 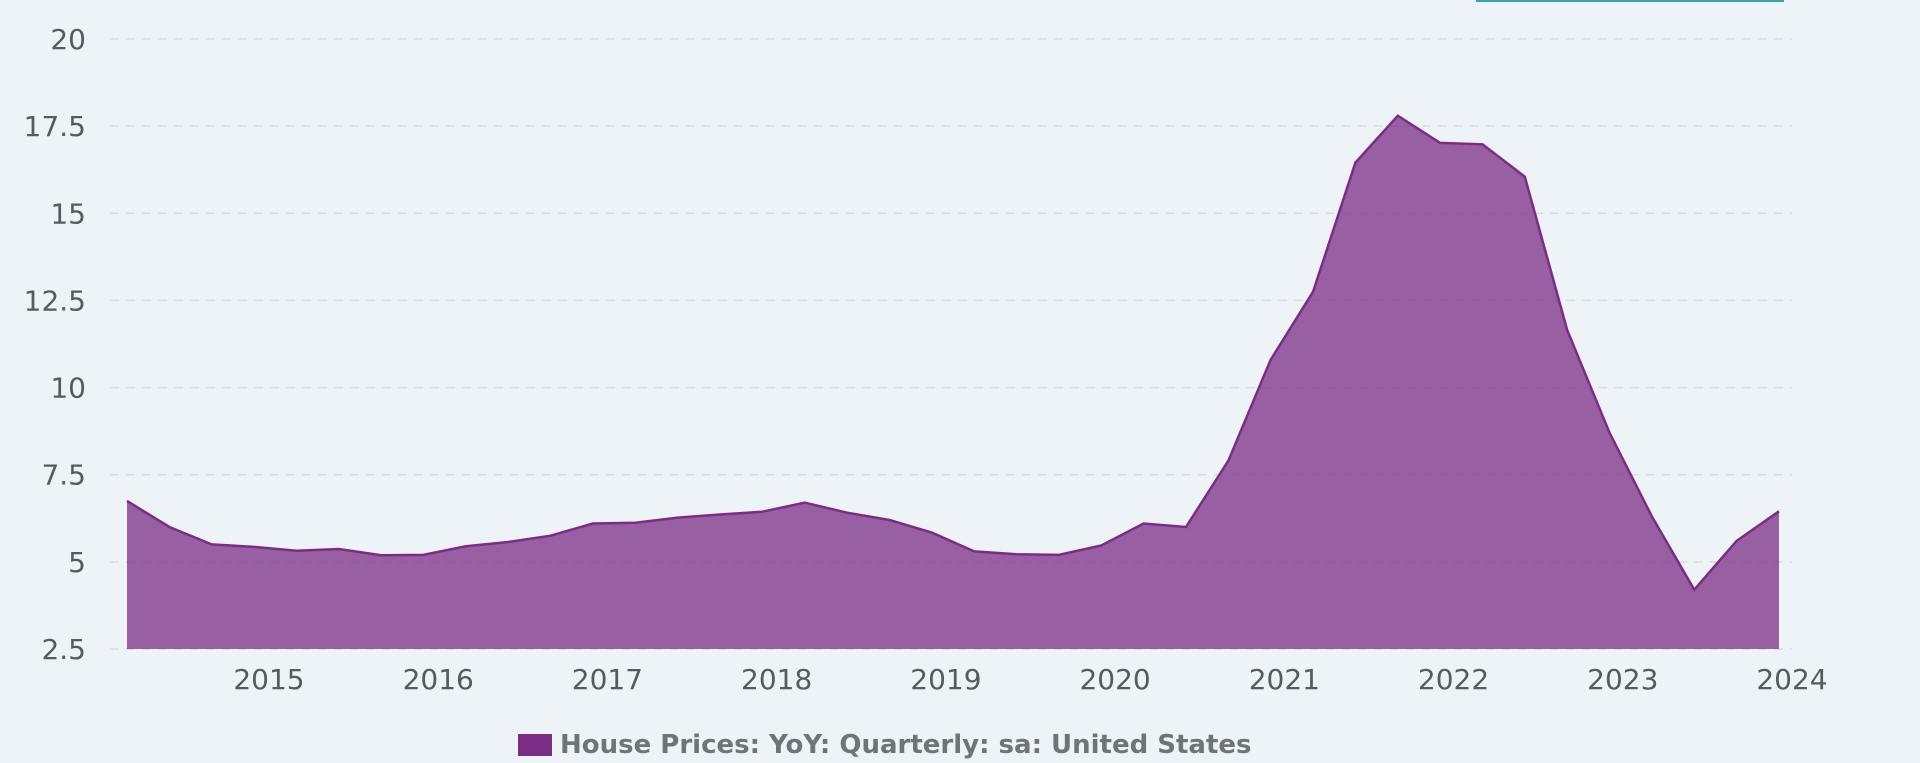 What do you see at coordinates (1030, 679) in the screenshot?
I see `x-axis: 2015 2016 2017 2018 2019 2020 2021 2022 2023 2024` at bounding box center [1030, 679].